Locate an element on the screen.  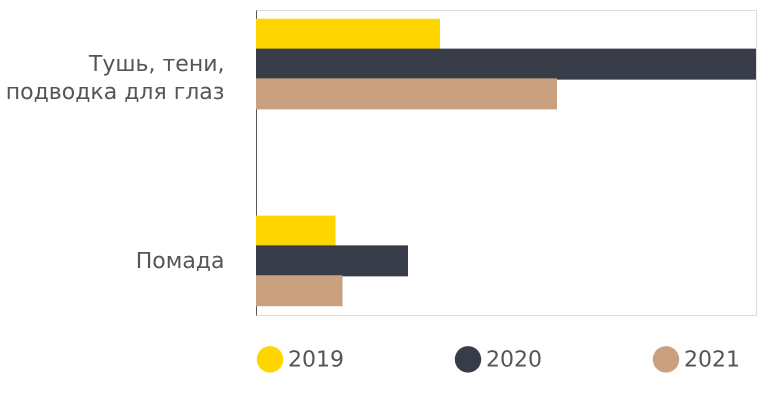
y-tick-label: Помада is located at coordinates (180, 261).